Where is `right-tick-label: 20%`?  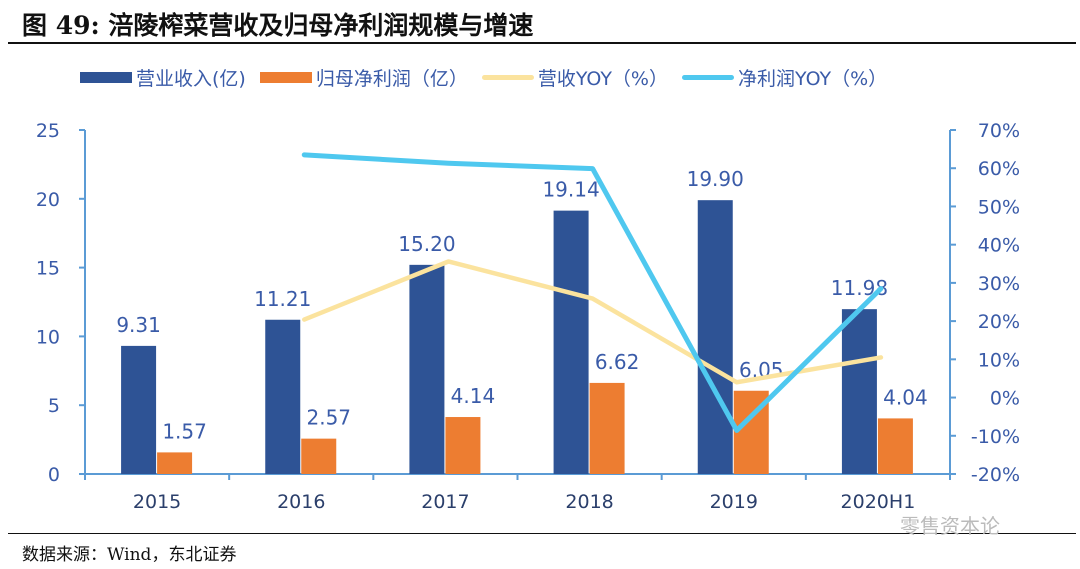 right-tick-label: 20% is located at coordinates (999, 322).